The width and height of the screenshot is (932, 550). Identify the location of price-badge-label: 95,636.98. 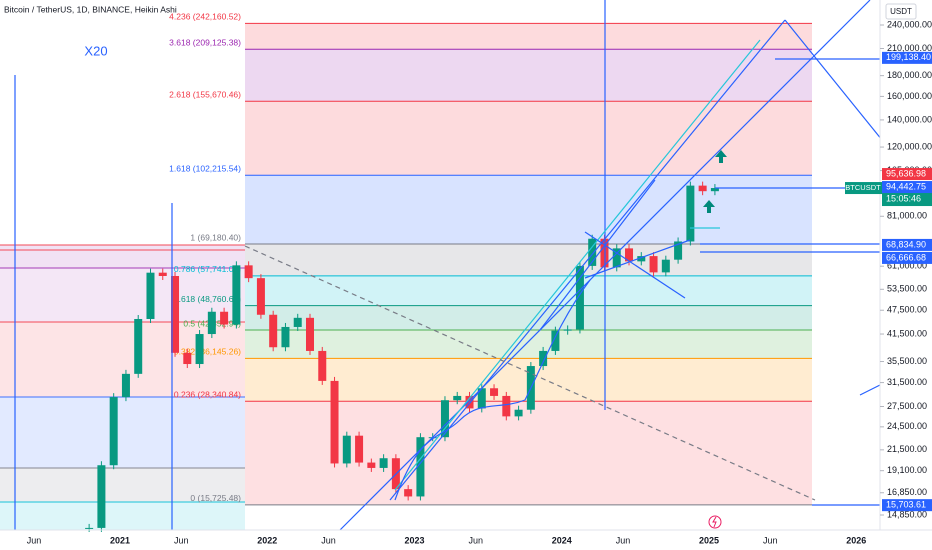
(906, 173).